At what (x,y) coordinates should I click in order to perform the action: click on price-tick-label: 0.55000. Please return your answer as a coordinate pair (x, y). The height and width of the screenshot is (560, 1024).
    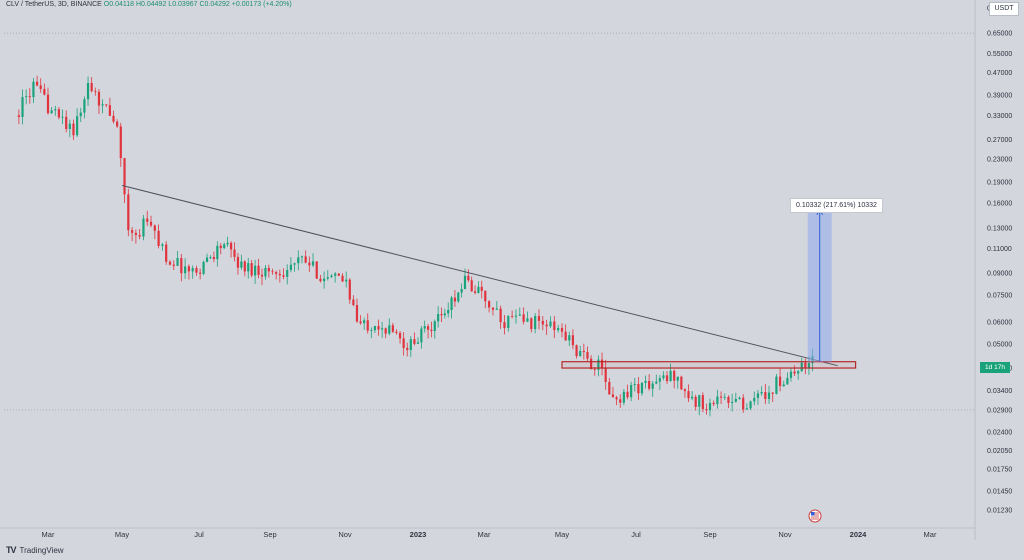
    Looking at the image, I should click on (999, 54).